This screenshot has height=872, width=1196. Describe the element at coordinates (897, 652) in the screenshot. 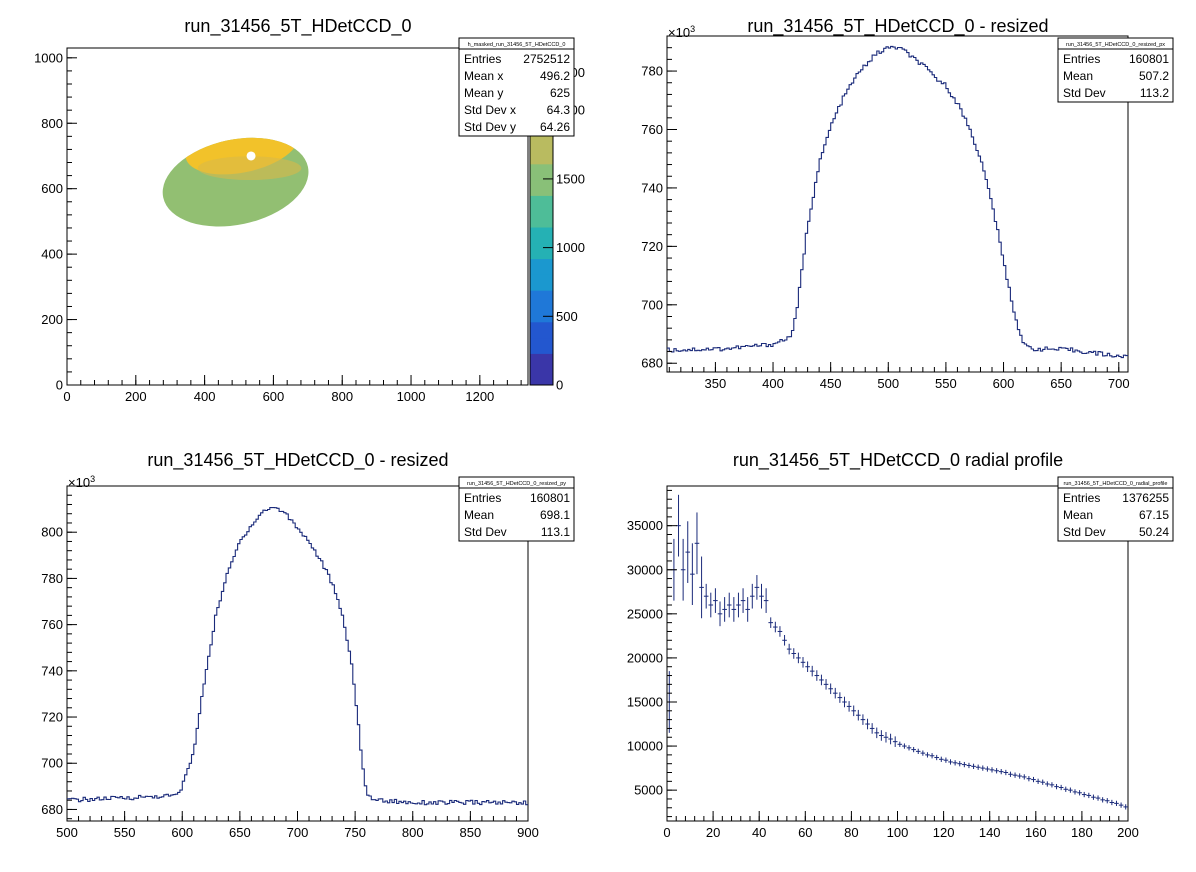

I see `profile-points` at that location.